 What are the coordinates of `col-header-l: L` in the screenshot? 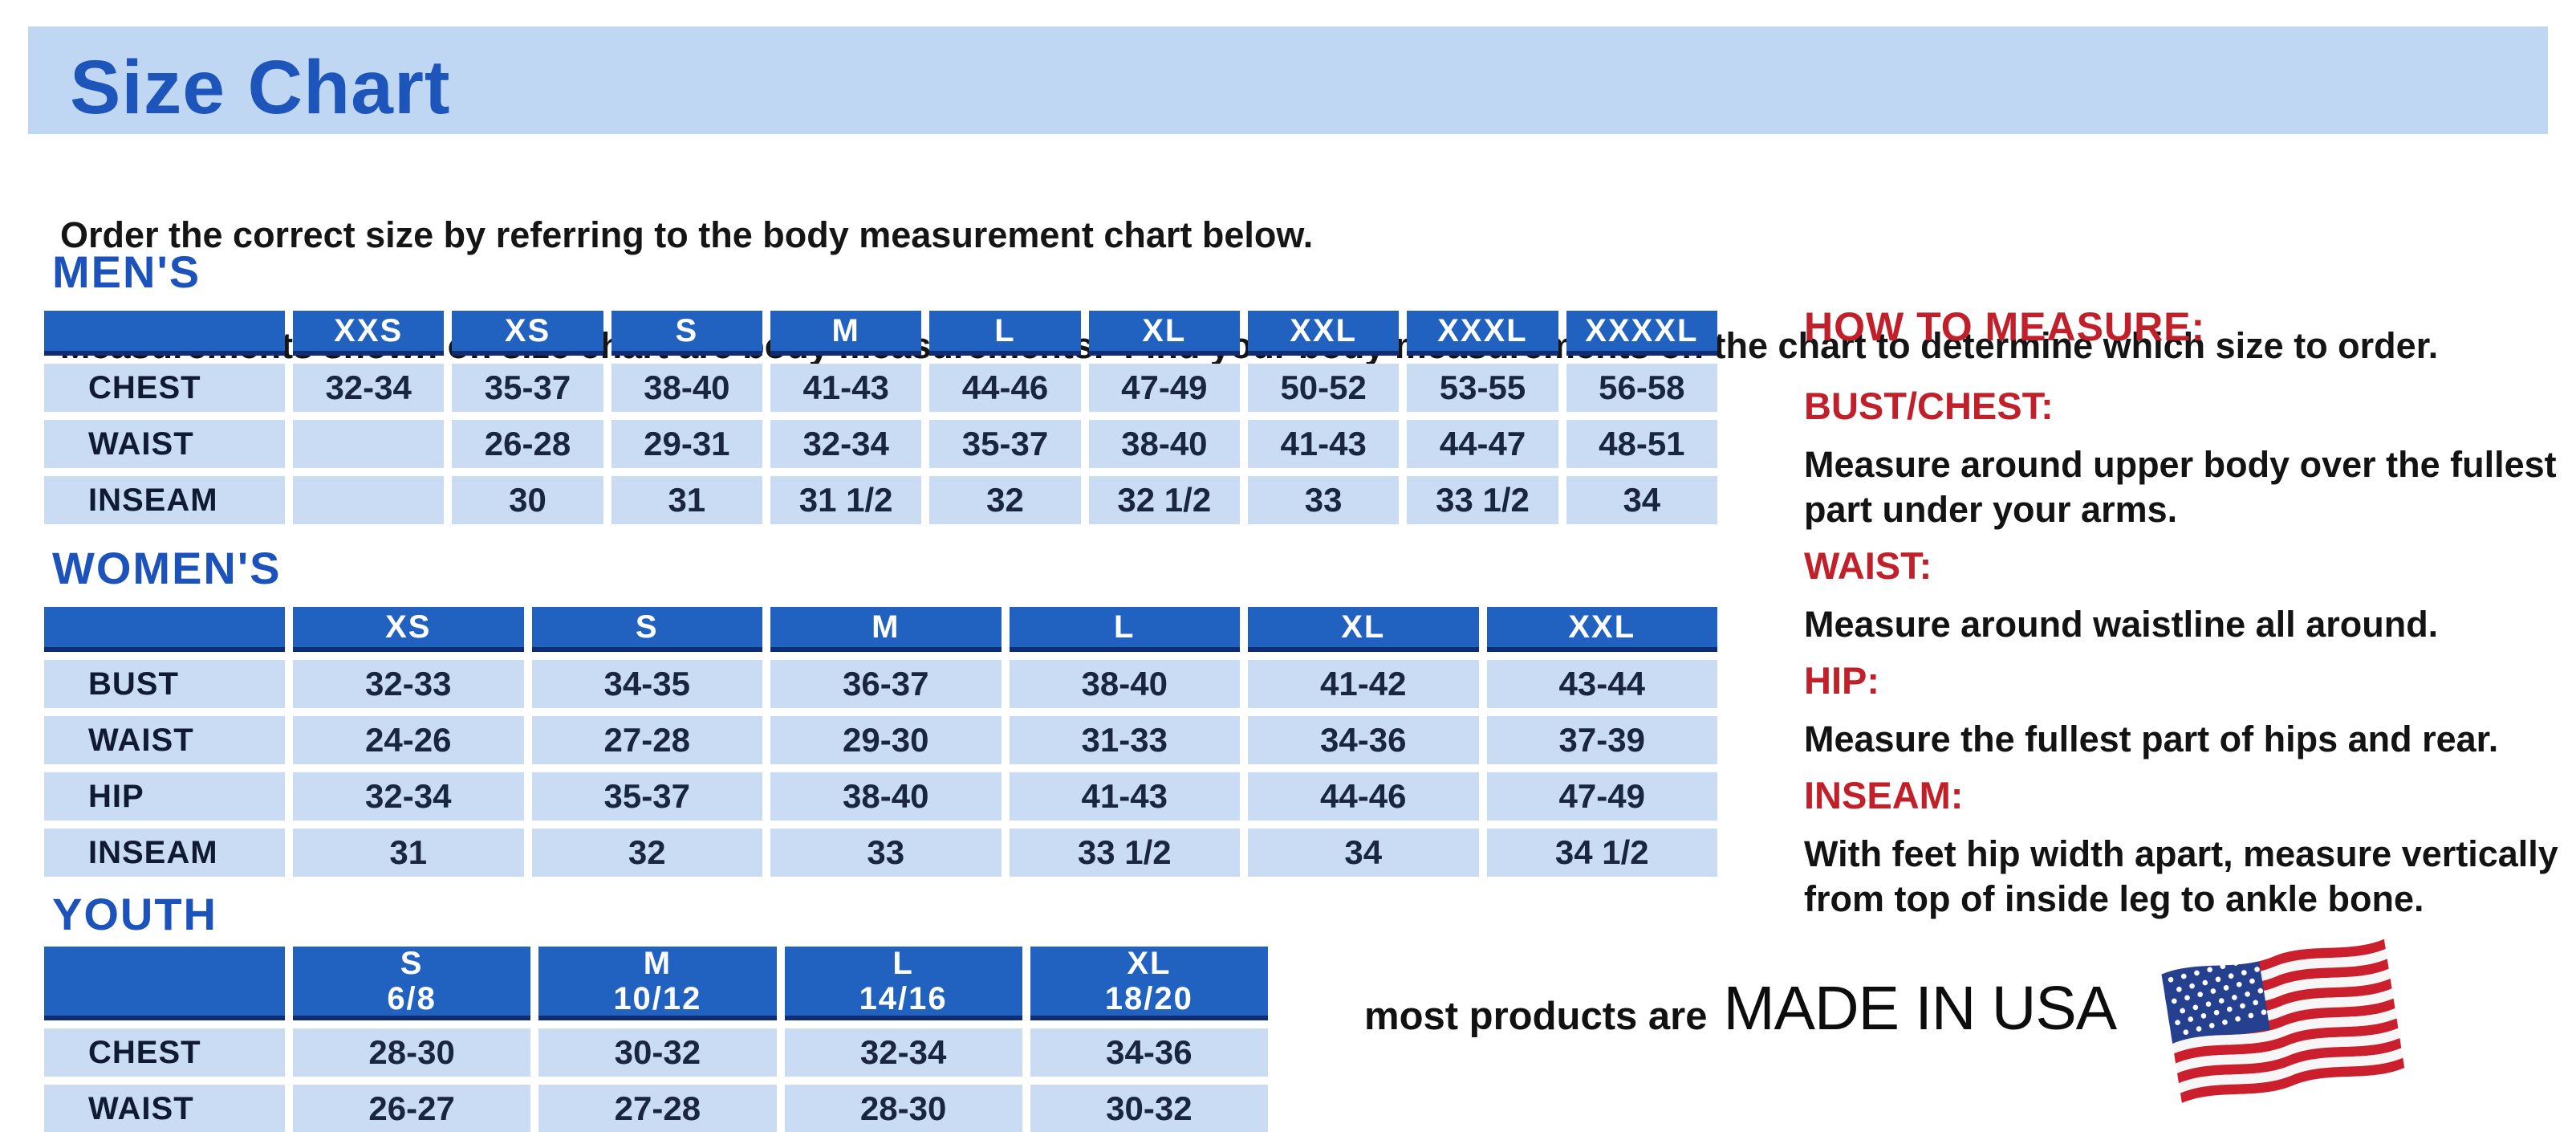 It's located at (1005, 333).